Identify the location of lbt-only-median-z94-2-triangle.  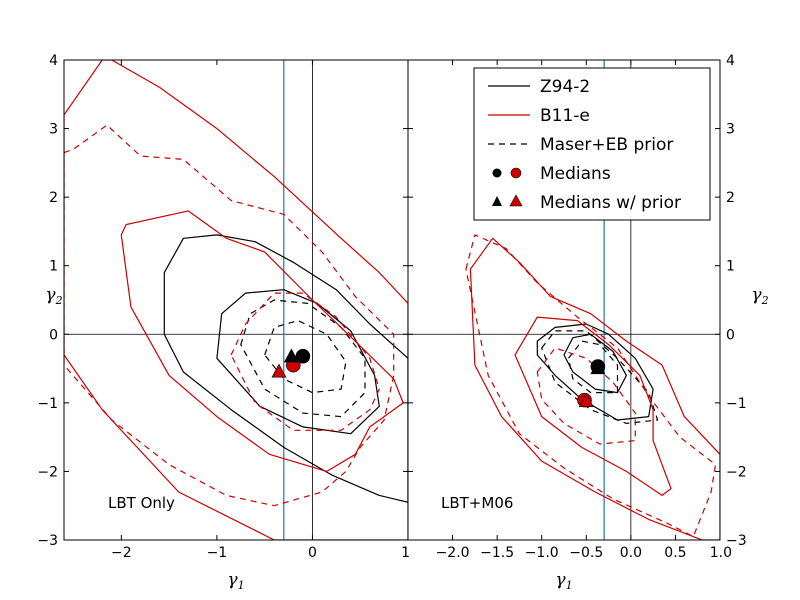
(291, 355).